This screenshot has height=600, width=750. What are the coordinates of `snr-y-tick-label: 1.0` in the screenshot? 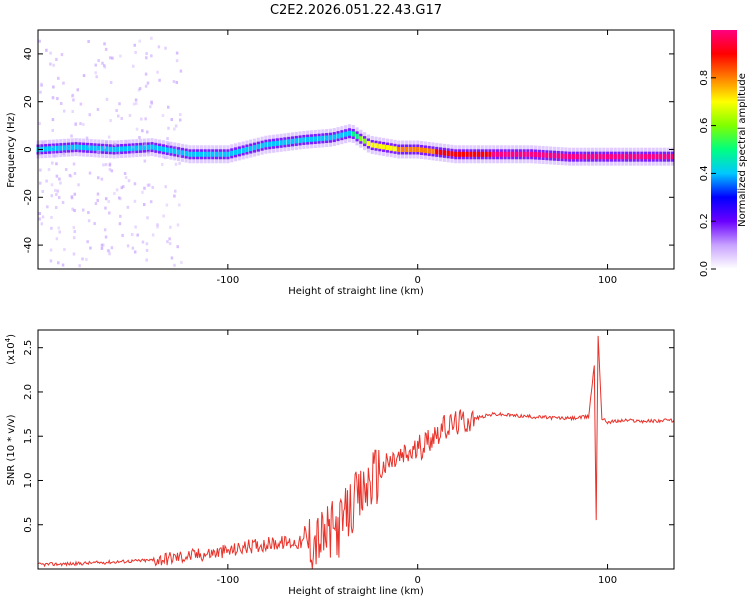 It's located at (28, 481).